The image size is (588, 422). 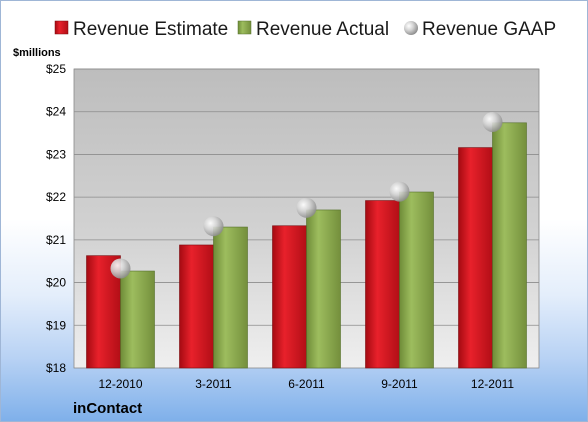 What do you see at coordinates (244, 27) in the screenshot?
I see `legend-swatch-revenue-actual` at bounding box center [244, 27].